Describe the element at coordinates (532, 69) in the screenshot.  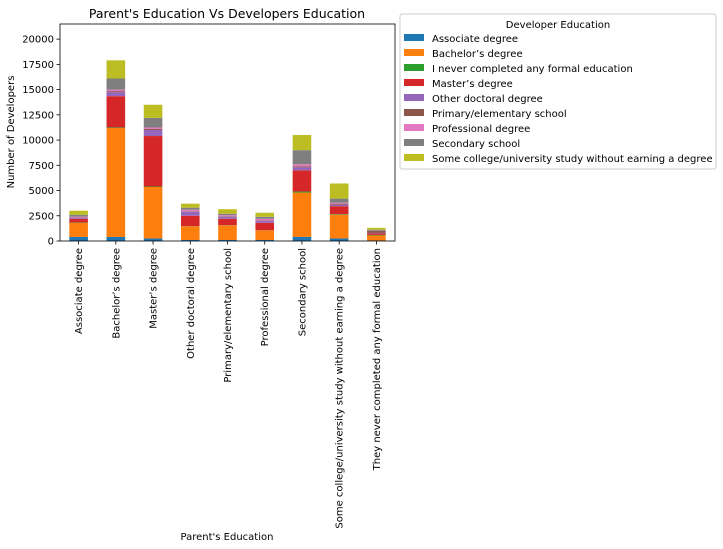
I see `legend-label: I never completed any formal education` at that location.